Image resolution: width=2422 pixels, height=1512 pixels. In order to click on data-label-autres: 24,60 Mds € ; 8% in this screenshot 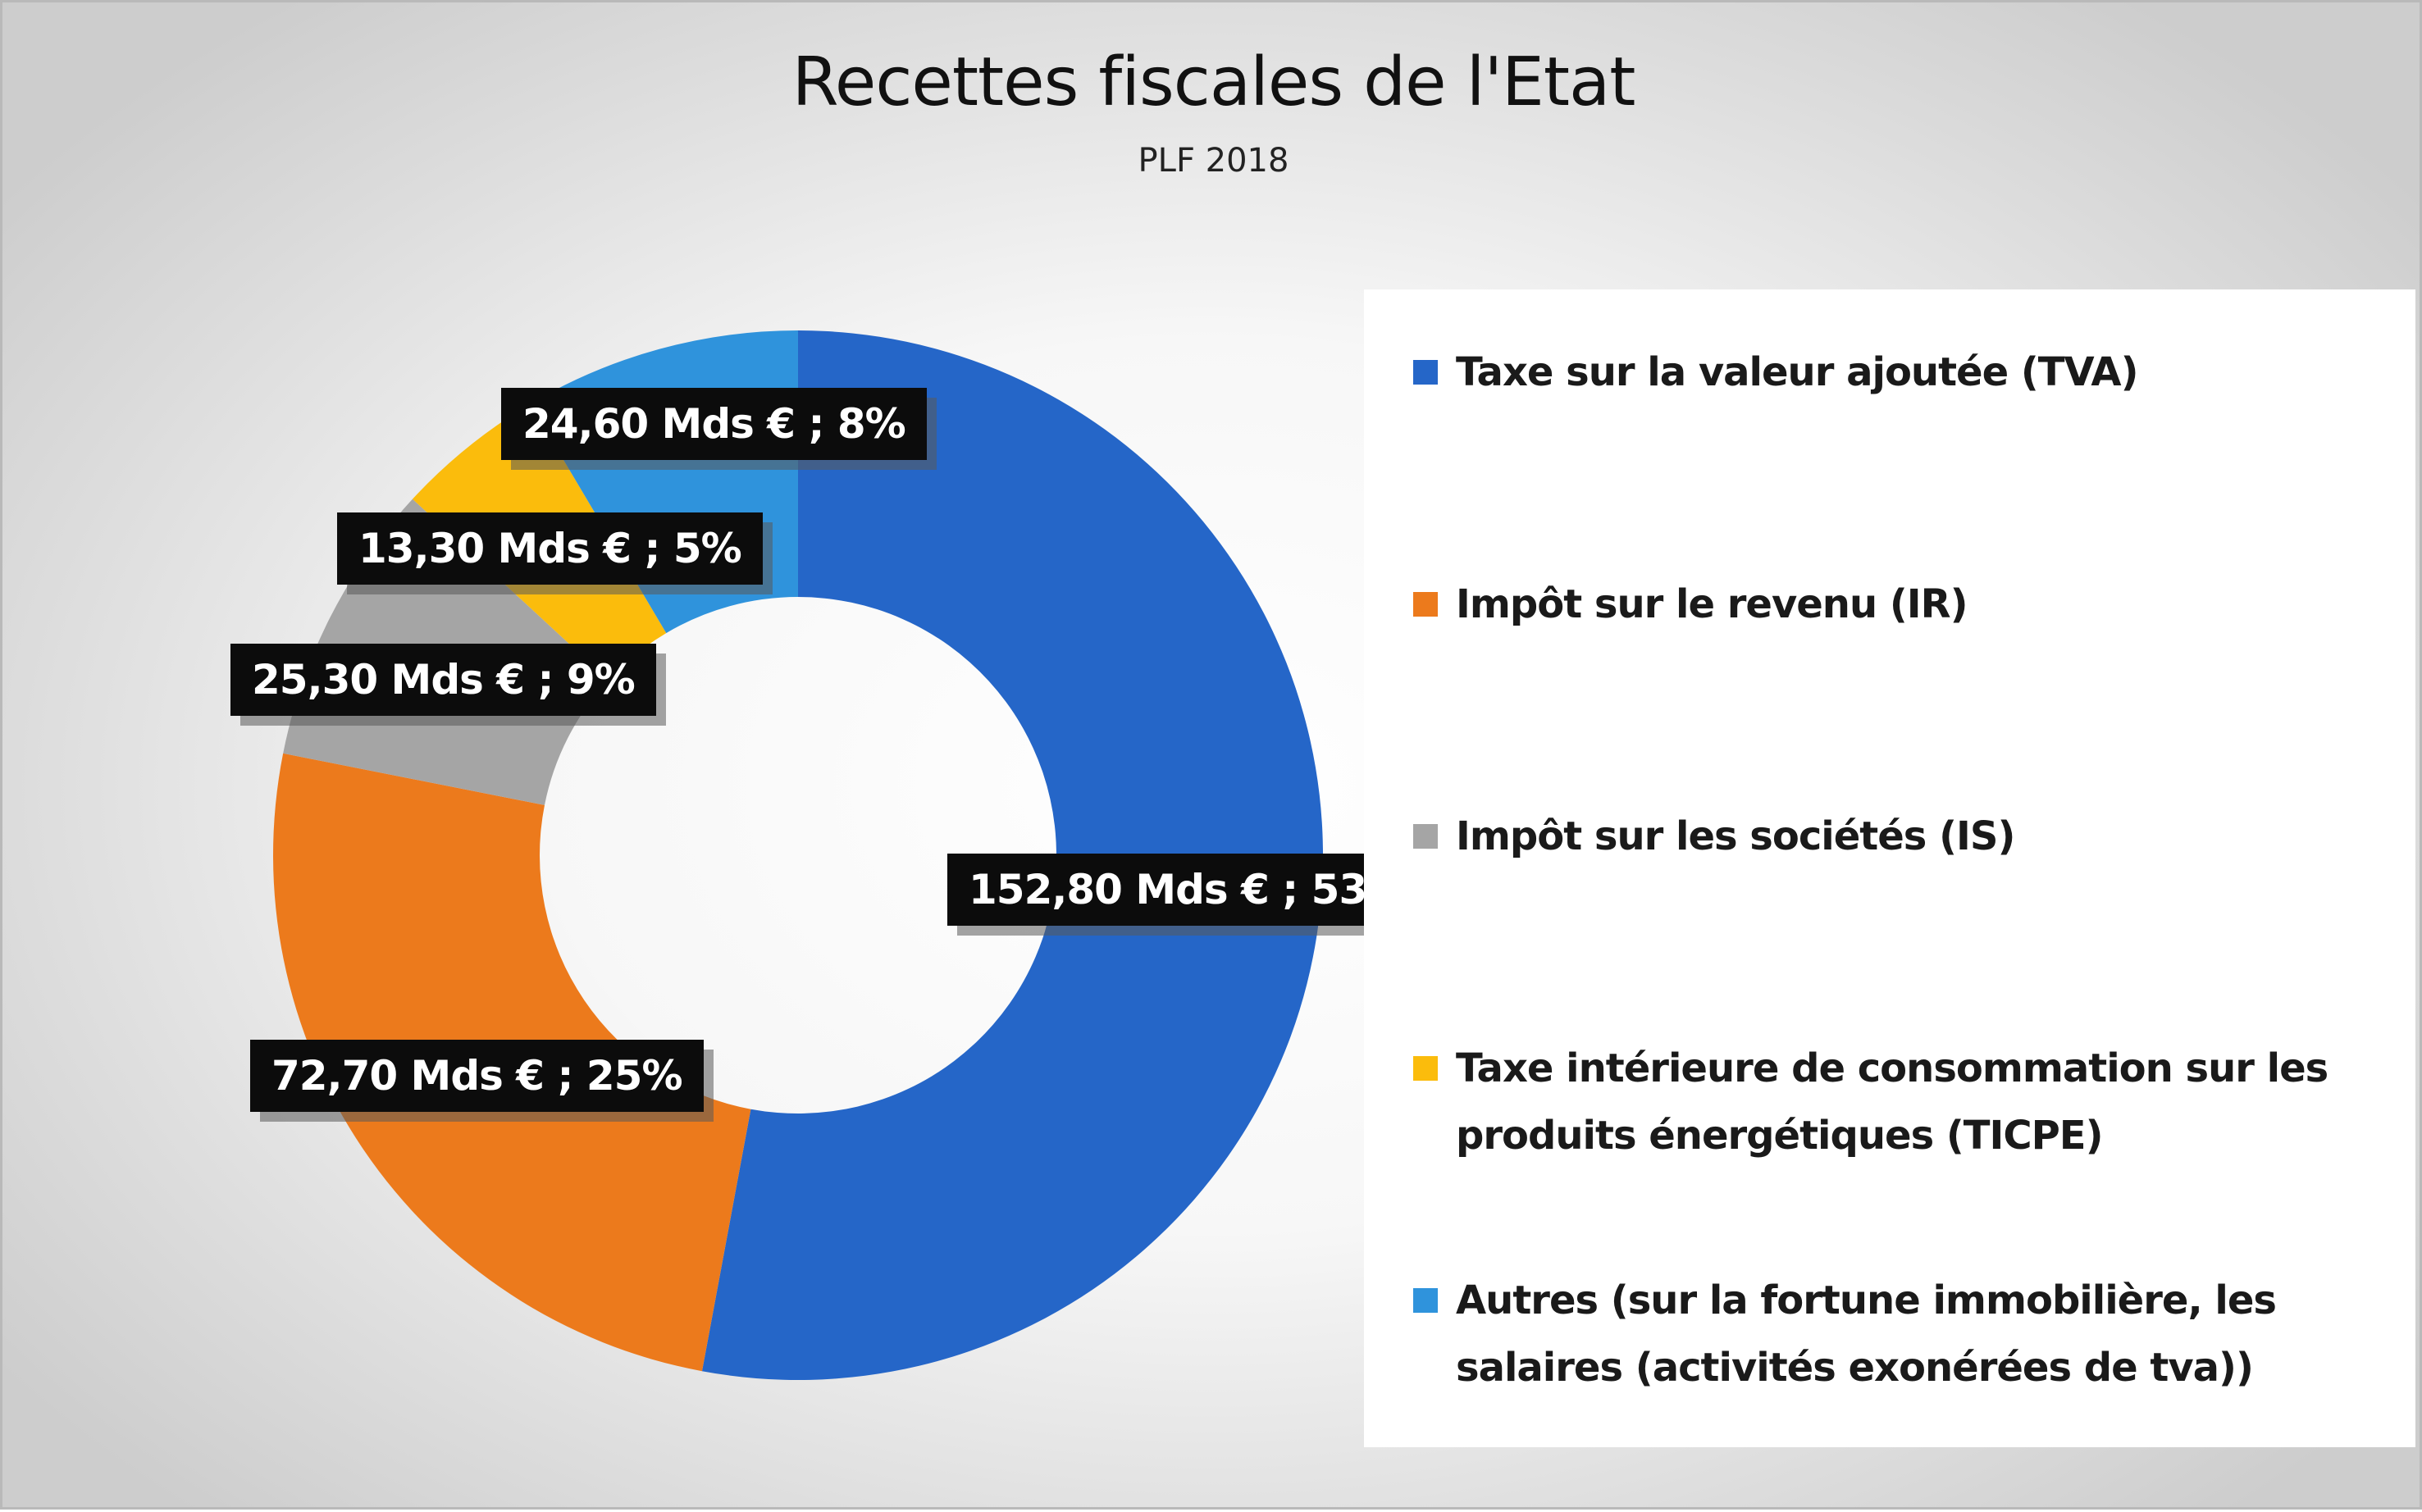, I will do `click(714, 424)`.